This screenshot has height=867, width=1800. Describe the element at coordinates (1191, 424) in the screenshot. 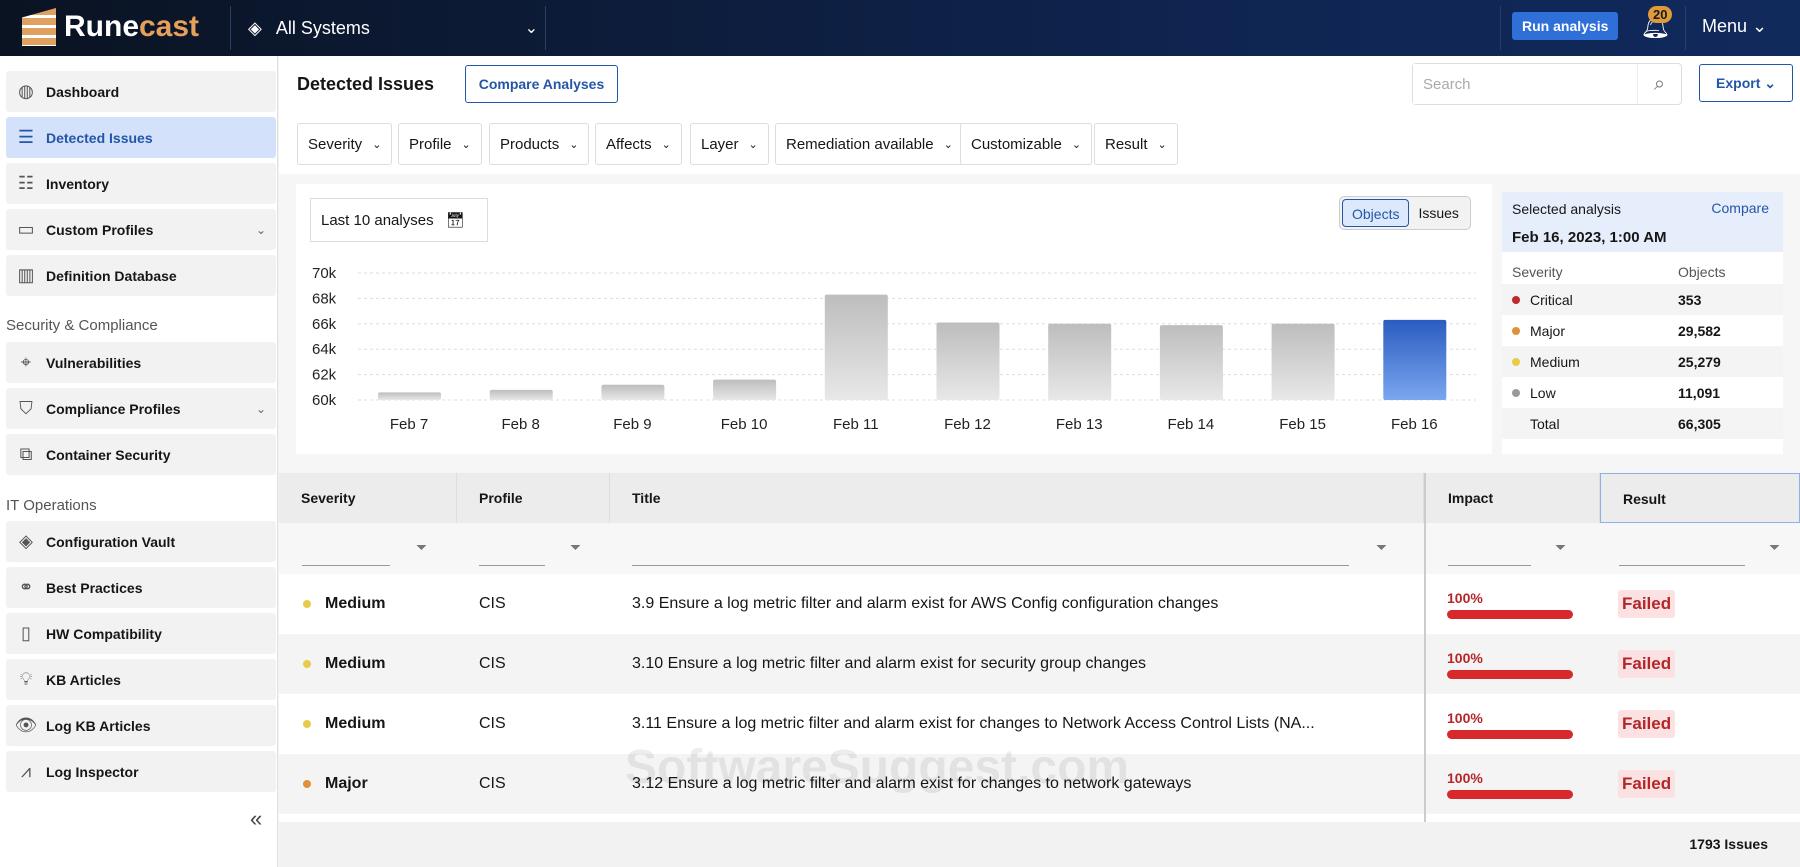

I see `x-tick-label: Feb 14` at that location.